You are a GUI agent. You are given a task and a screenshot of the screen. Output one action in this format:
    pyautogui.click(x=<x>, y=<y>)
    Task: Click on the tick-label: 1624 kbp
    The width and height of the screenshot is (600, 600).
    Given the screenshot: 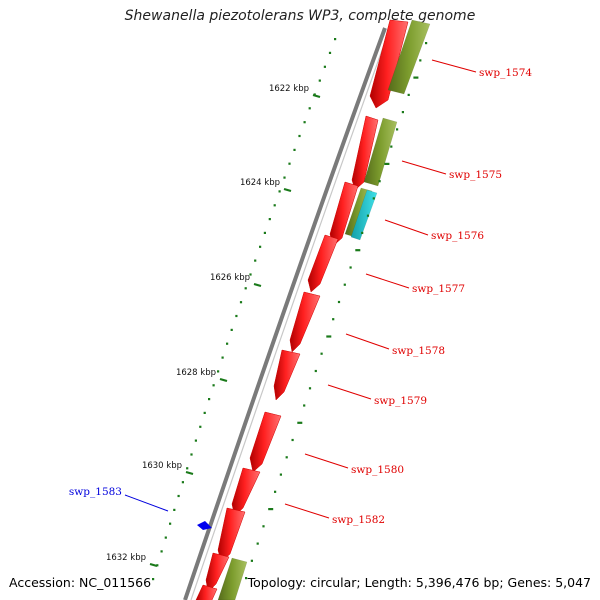 What is the action you would take?
    pyautogui.click(x=260, y=183)
    